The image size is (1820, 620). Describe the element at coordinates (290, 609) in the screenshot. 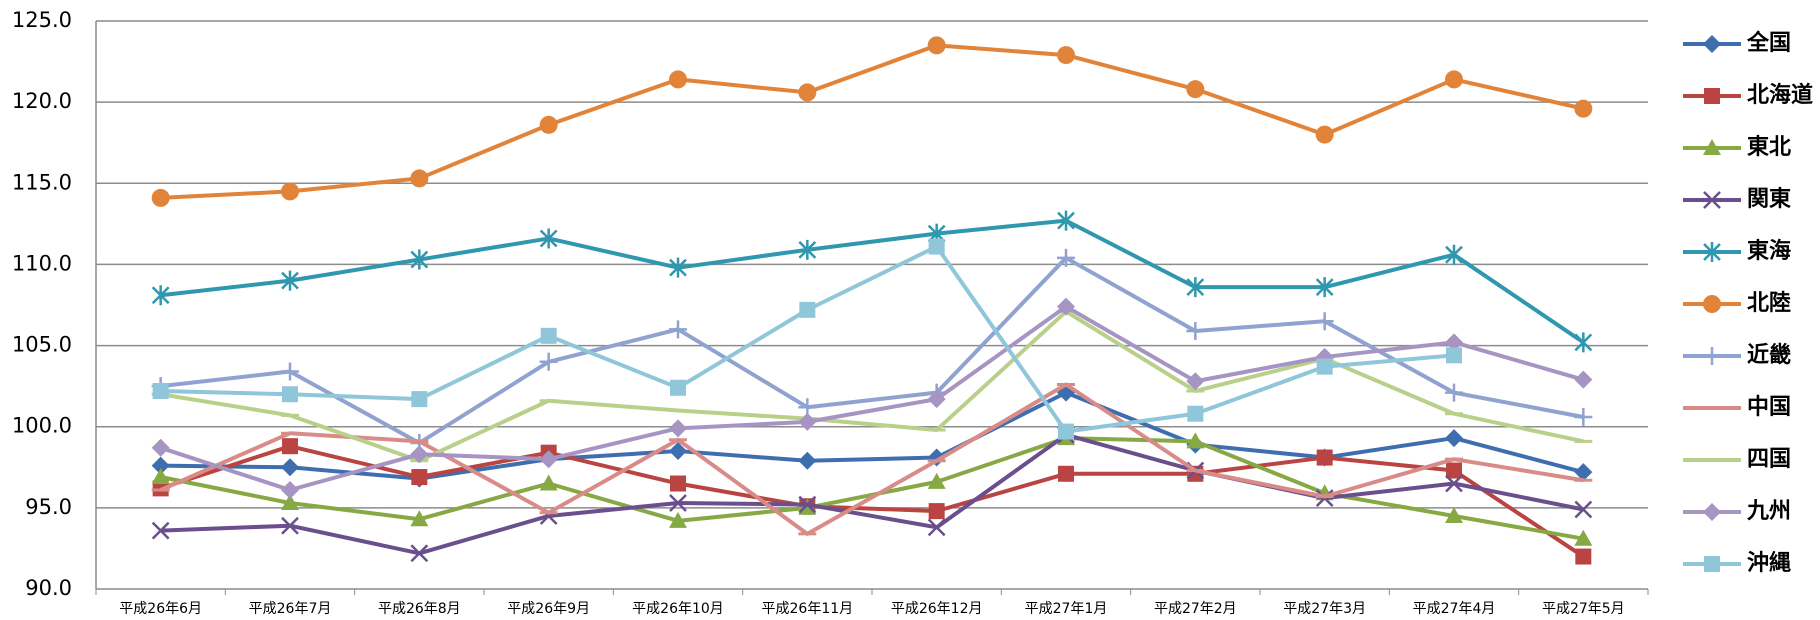

I see `x-tick-label: 平成26年7月` at that location.